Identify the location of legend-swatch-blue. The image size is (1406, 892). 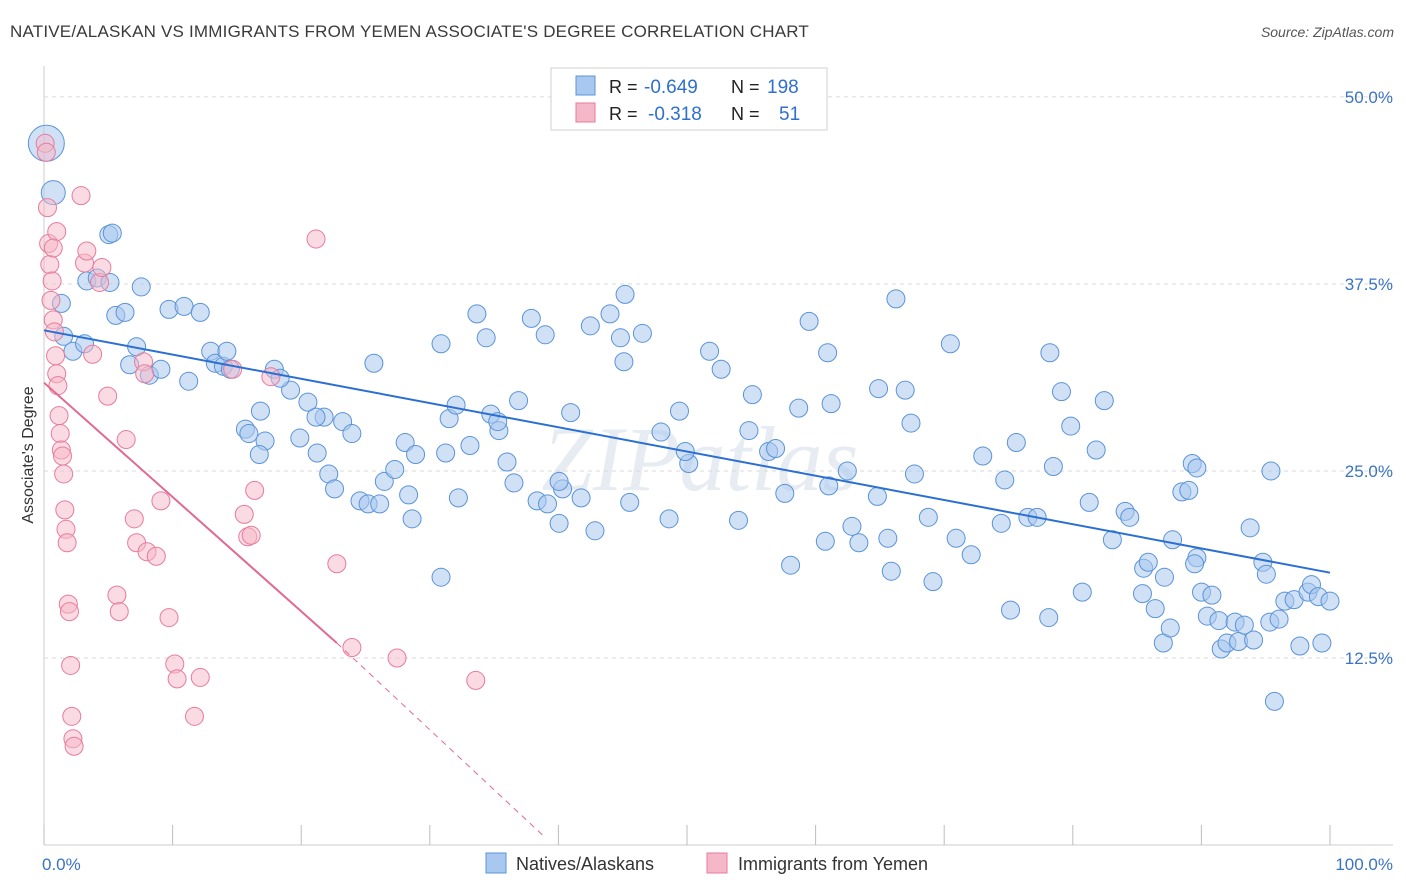
(585, 85).